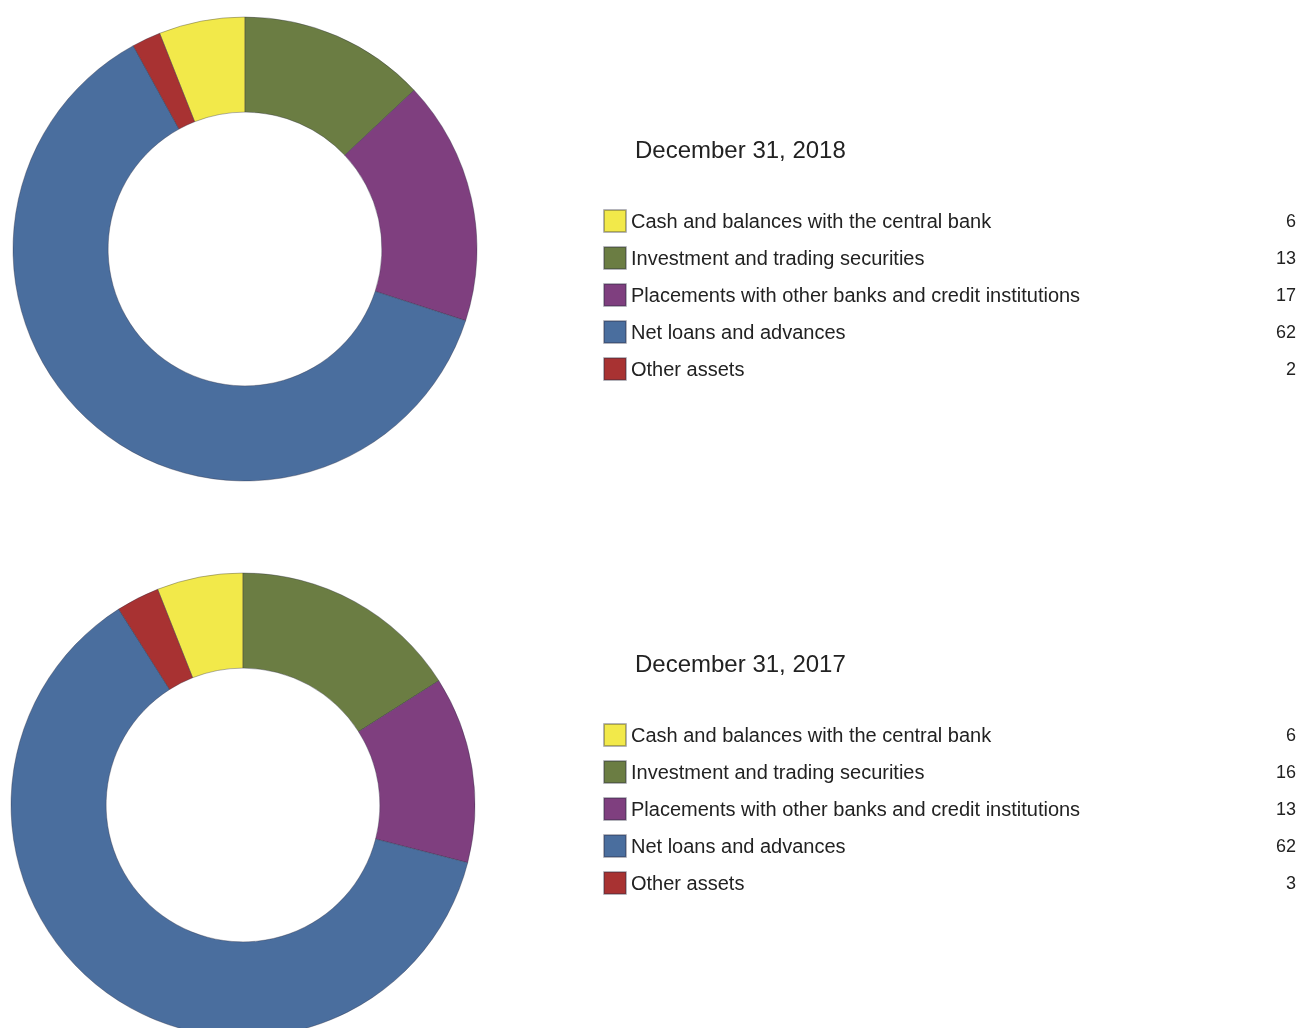 The width and height of the screenshot is (1301, 1028). Describe the element at coordinates (740, 663) in the screenshot. I see `text: December 31, 2017` at that location.